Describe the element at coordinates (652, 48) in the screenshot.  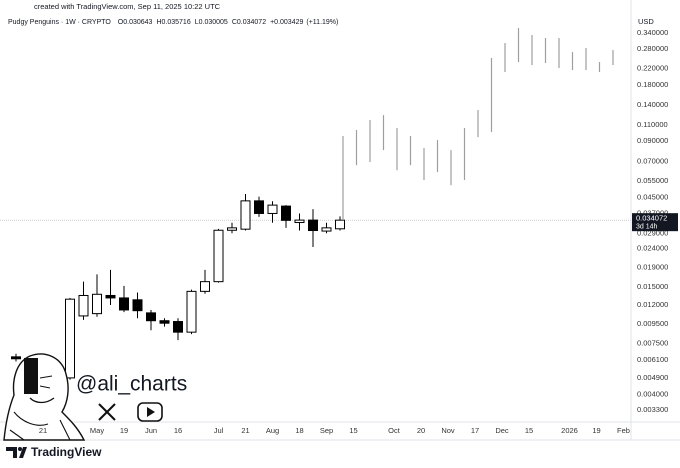
I see `y-tick-label: 0.280000` at that location.